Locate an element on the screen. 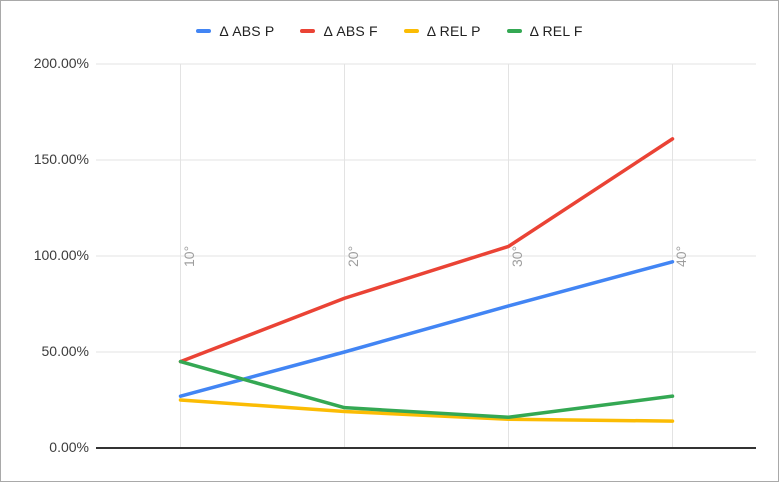 The width and height of the screenshot is (779, 482). y-tick-label: 0.00% is located at coordinates (69, 447).